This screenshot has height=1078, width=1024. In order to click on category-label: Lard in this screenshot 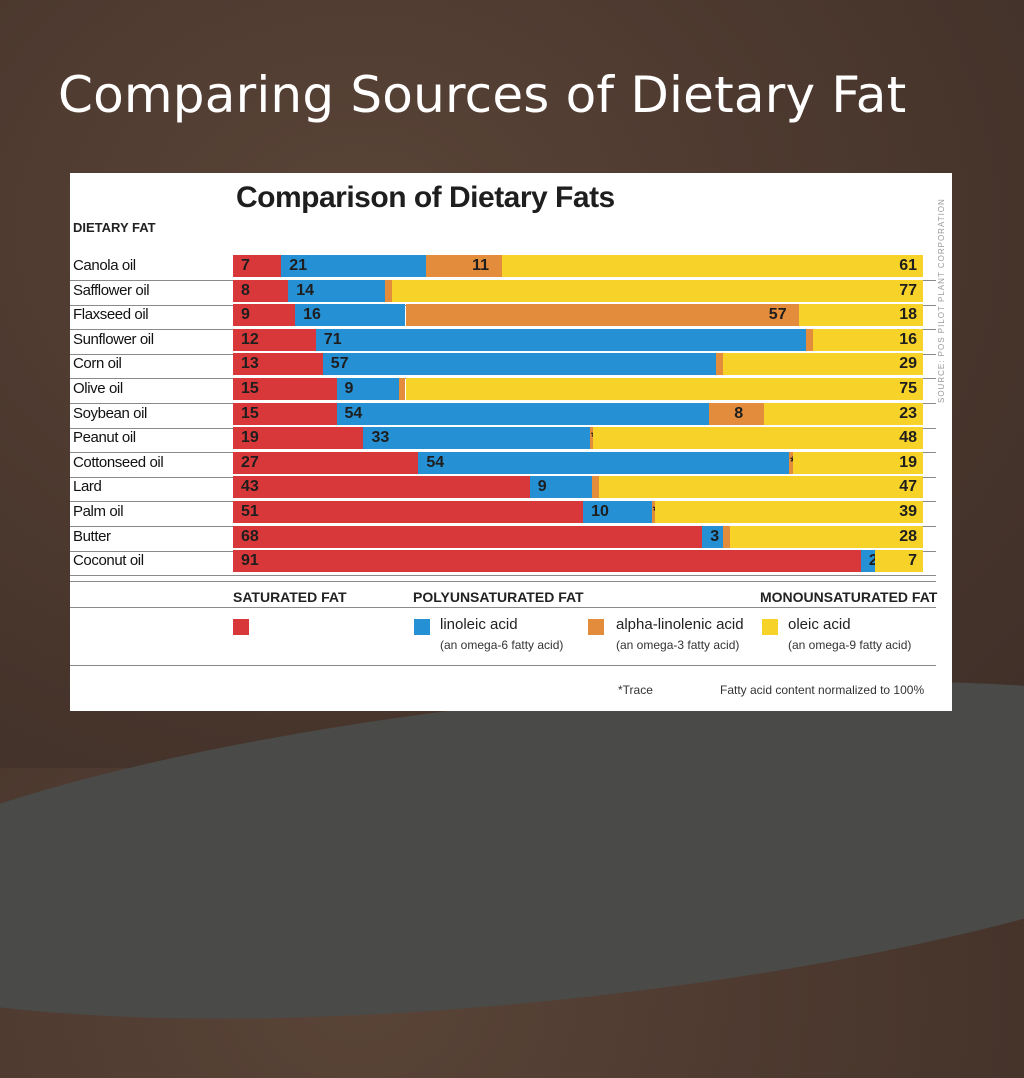, I will do `click(87, 487)`.